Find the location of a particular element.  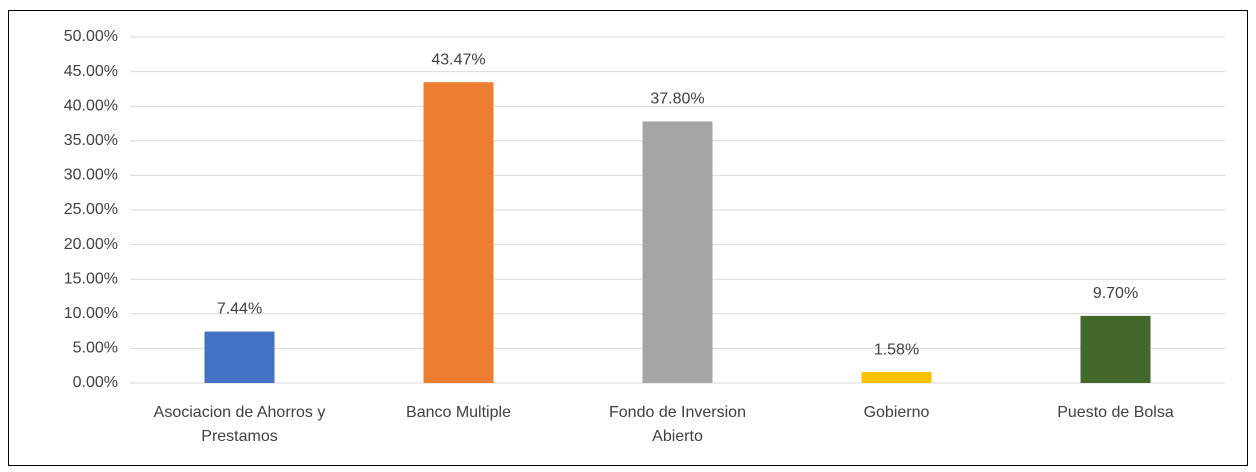

y-tick-label: 15.00% is located at coordinates (91, 278).